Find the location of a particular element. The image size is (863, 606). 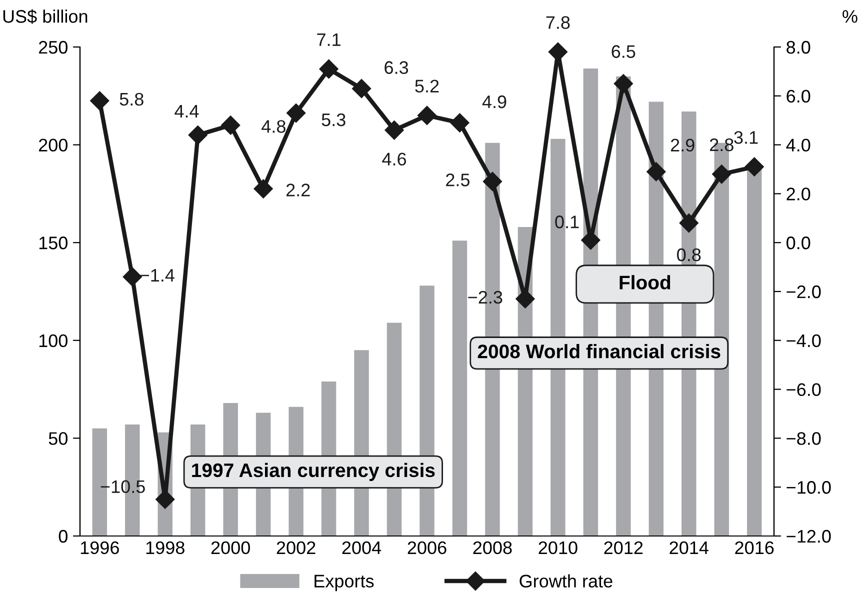

data-label: 6.5 is located at coordinates (624, 51).